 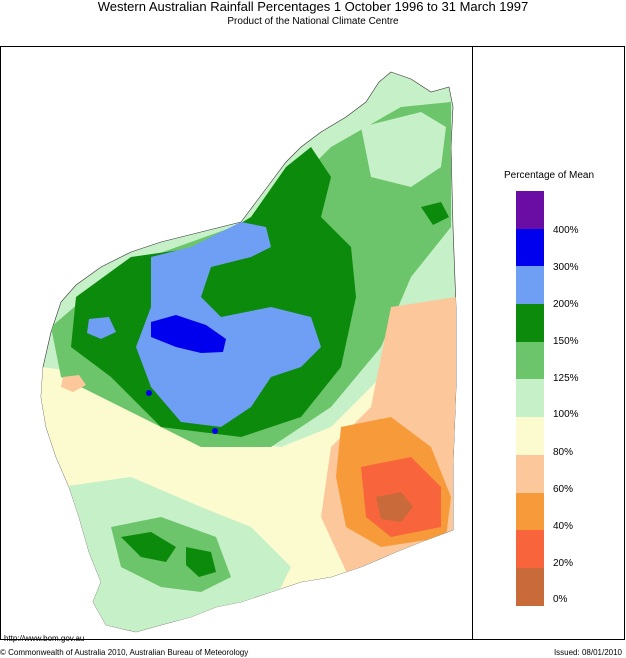 I want to click on legend-tick: 0%, so click(x=560, y=599).